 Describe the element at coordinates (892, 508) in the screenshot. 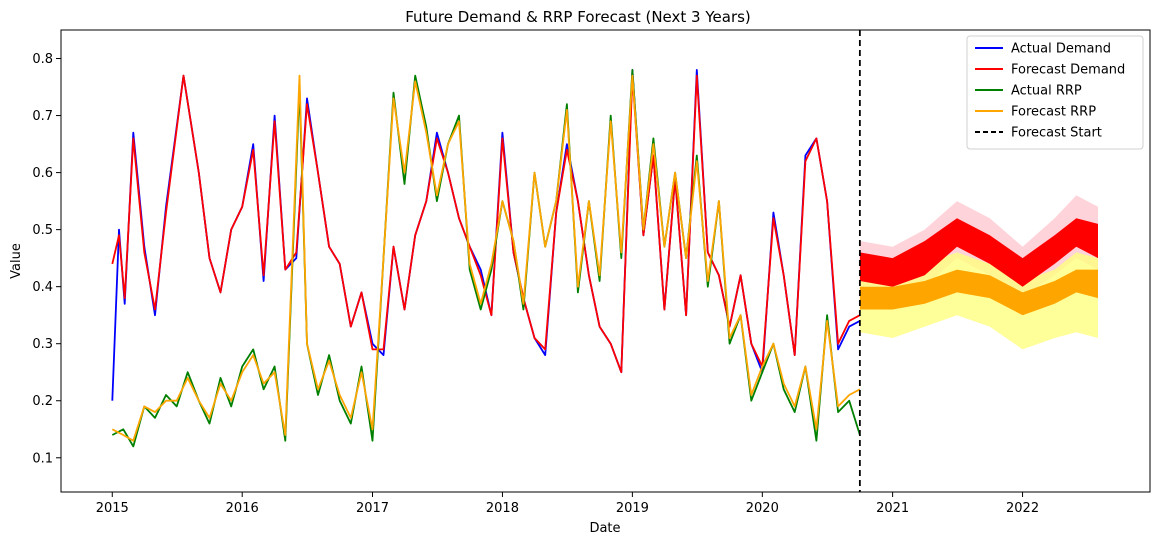

I see `x-tick-label-6: 2021` at that location.